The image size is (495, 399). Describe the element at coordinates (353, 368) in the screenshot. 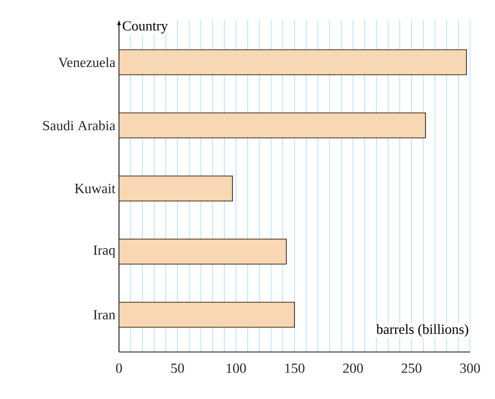

I see `x-tick-label: 200` at that location.